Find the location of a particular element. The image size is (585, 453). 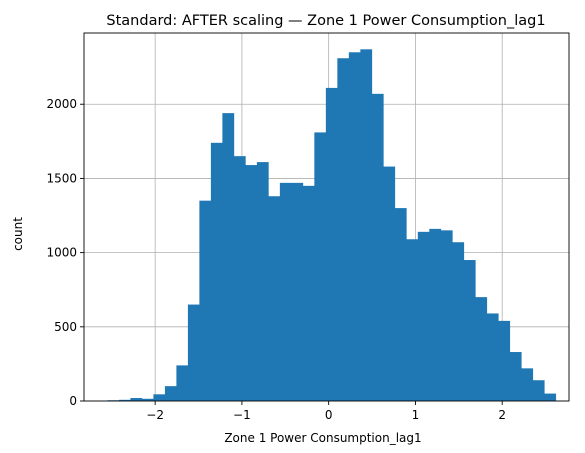

y-tick-label: 2000 is located at coordinates (61, 104).